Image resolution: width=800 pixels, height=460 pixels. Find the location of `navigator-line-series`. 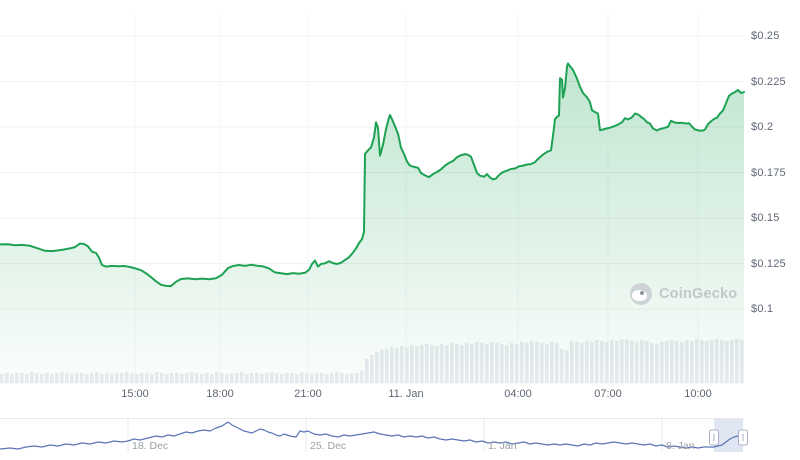

navigator-line-series is located at coordinates (372, 435).